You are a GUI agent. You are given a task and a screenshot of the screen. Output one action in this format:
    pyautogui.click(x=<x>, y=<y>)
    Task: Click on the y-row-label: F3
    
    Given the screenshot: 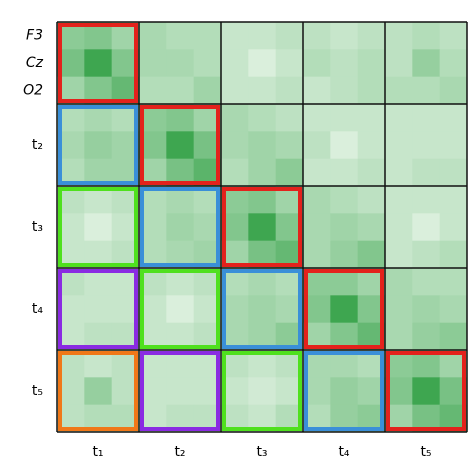 What is the action you would take?
    pyautogui.click(x=34, y=36)
    